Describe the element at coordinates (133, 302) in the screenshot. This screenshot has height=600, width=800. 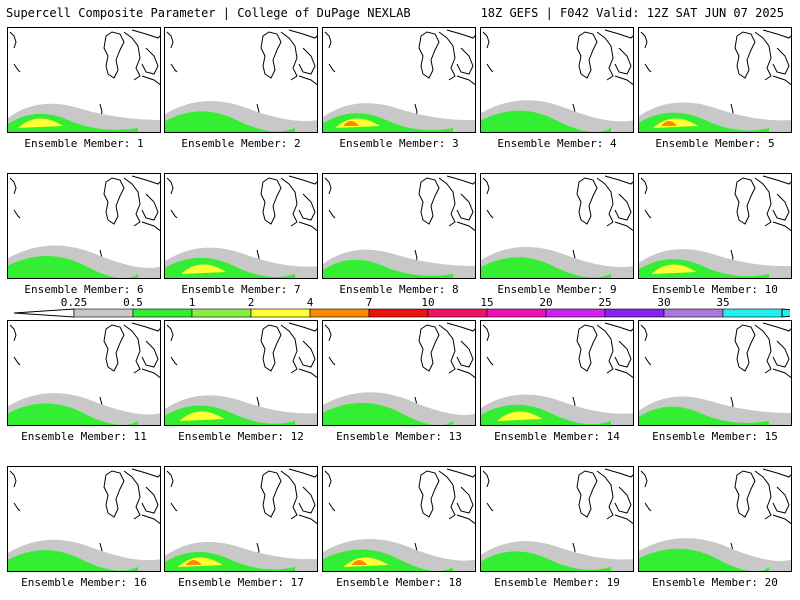
I see `colorbar-tick-label: 0.5` at that location.